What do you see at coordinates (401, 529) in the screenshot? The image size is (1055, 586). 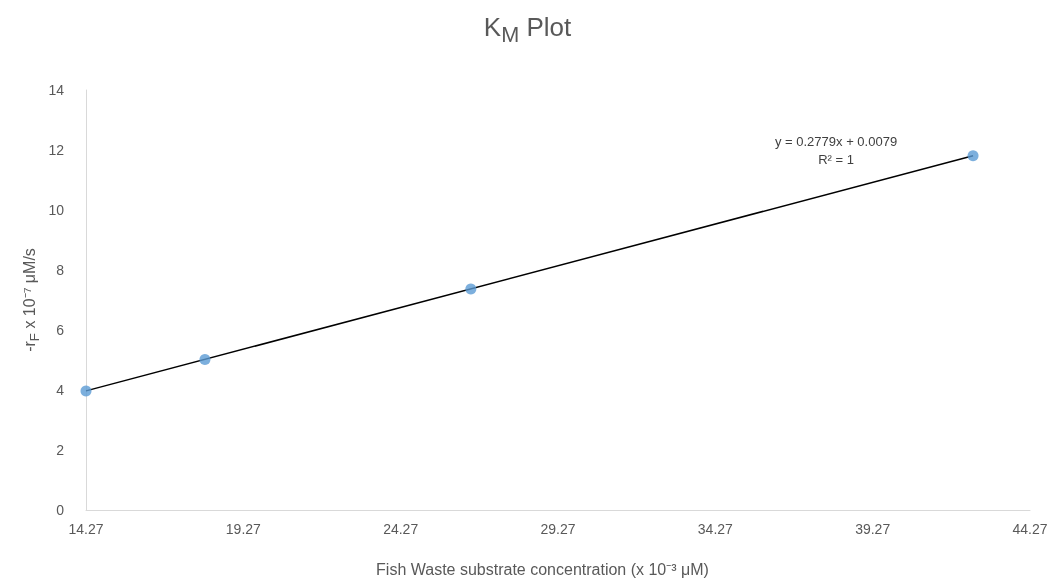 I see `x-tick-label: 24.27` at bounding box center [401, 529].